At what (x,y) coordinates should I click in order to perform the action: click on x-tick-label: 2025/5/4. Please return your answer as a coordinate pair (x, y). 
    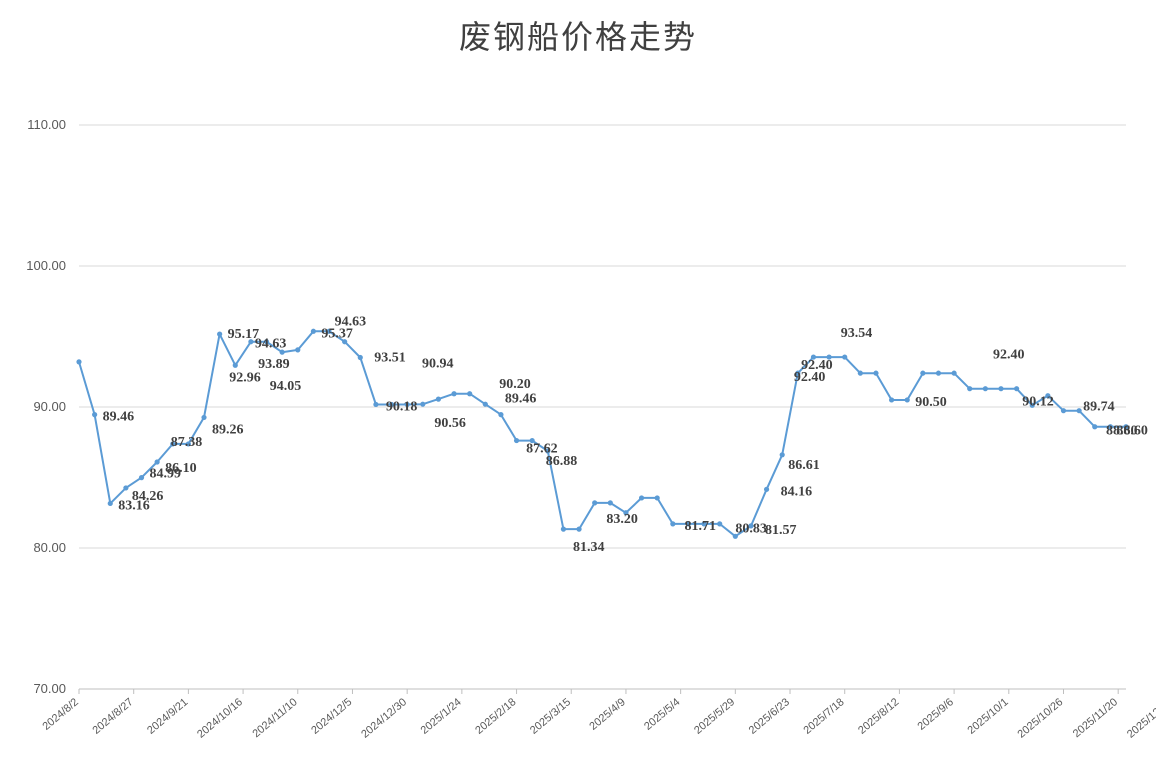
    Looking at the image, I should click on (662, 714).